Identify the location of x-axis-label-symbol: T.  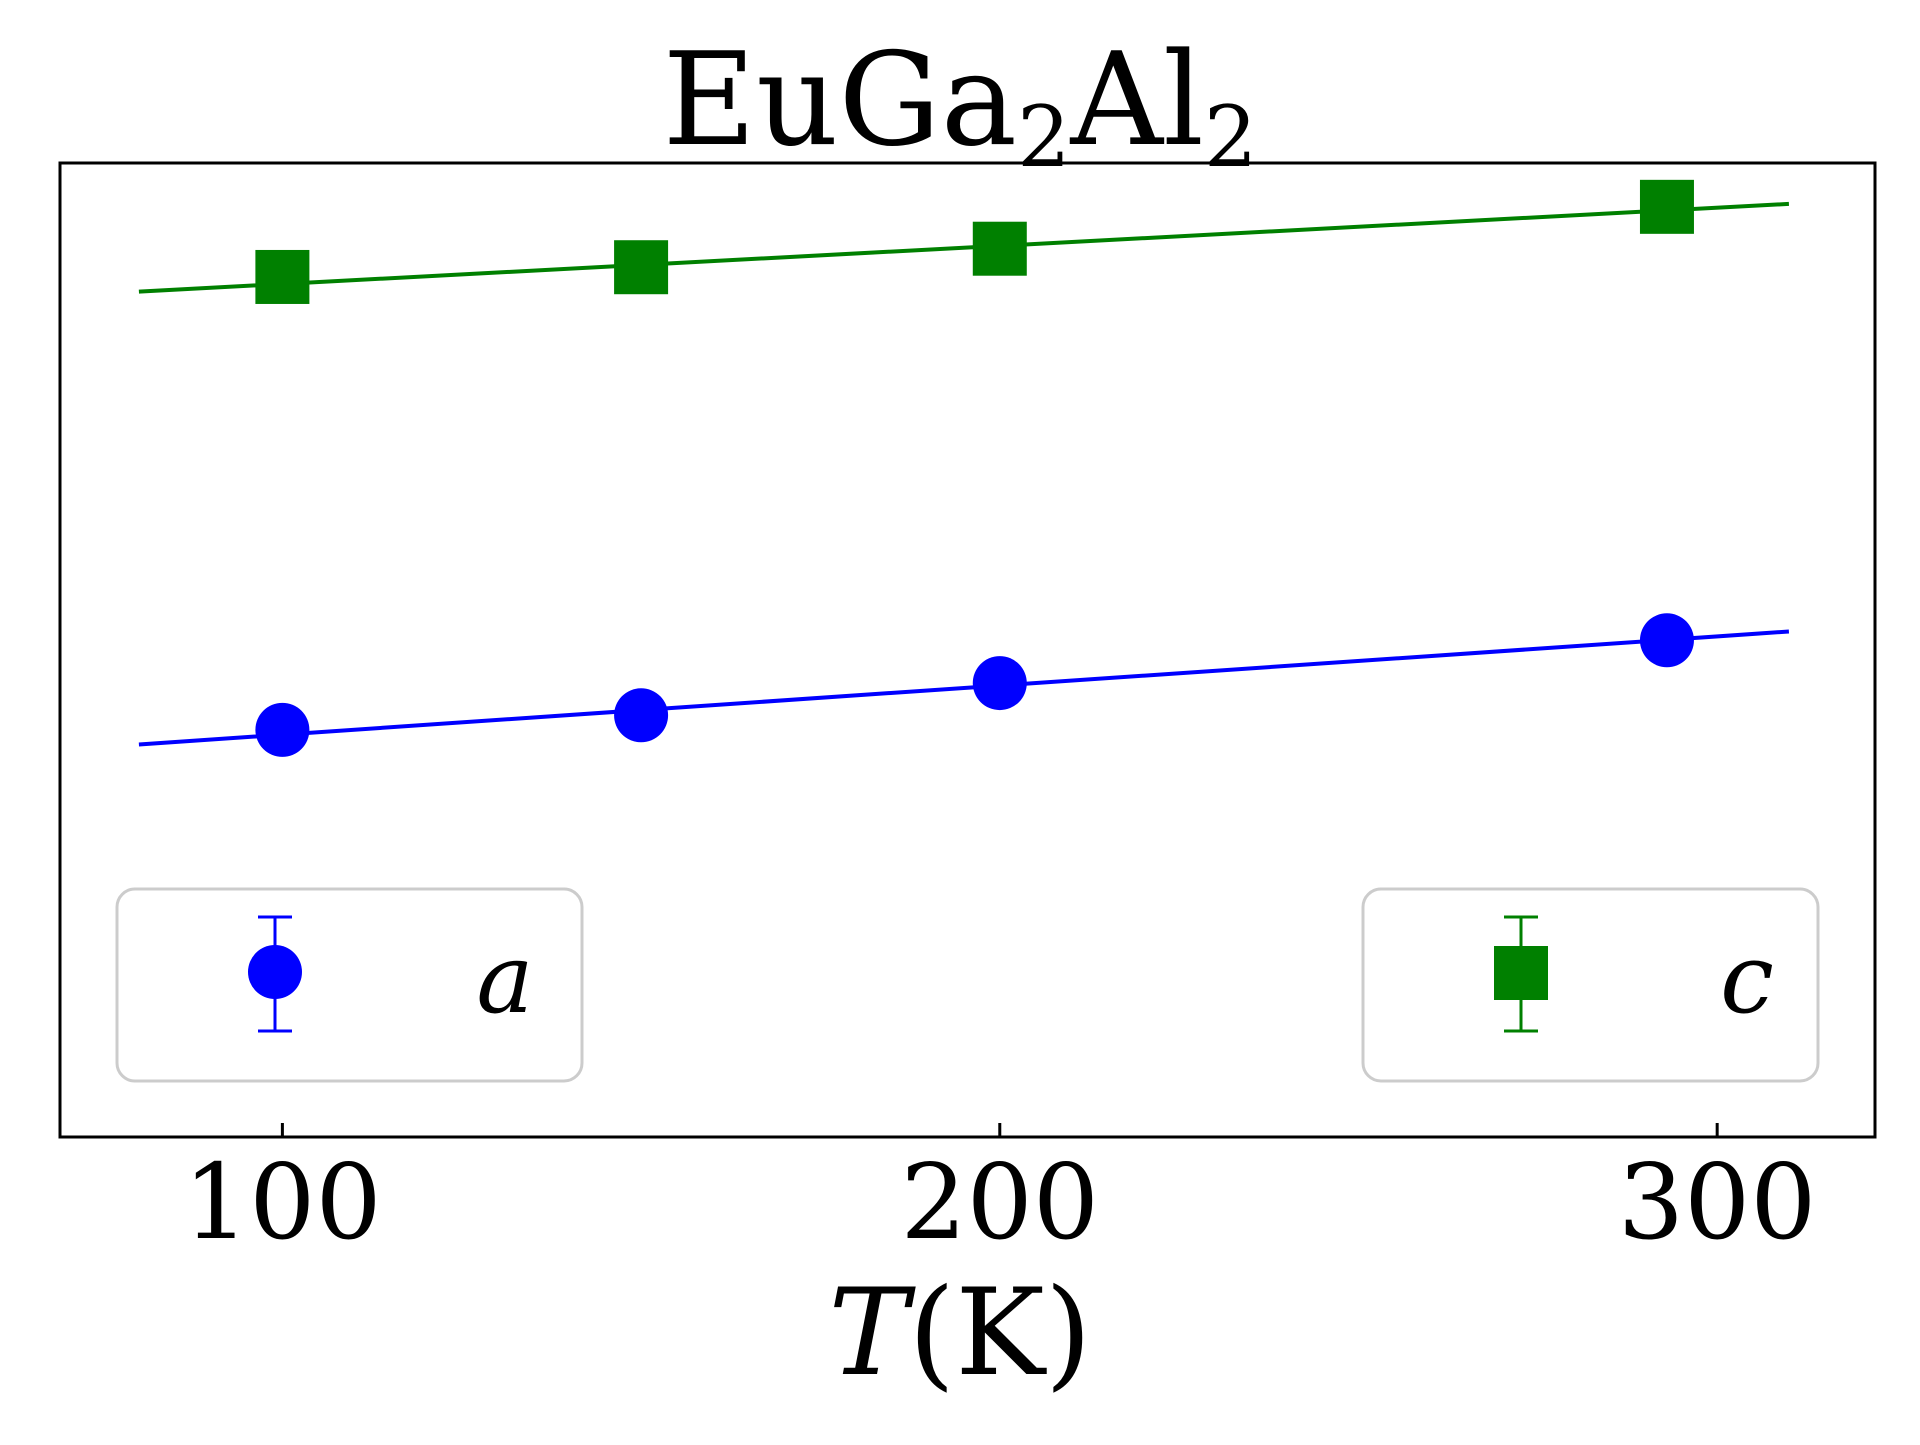
(872, 1333).